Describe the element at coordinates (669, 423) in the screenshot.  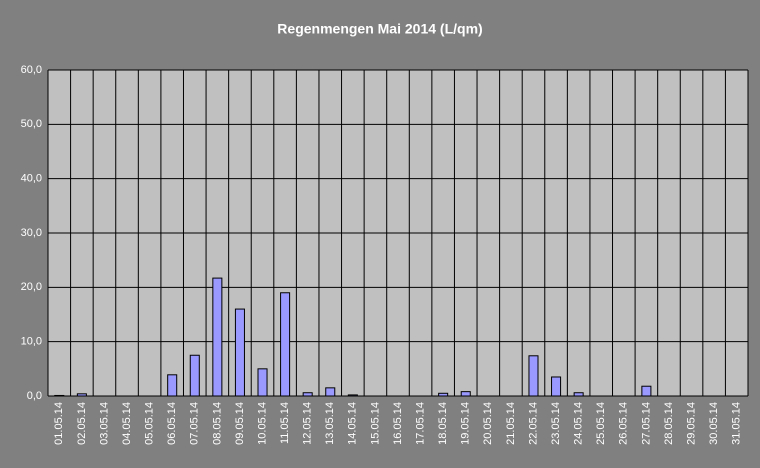
I see `x-tick-label: 28.05.14` at that location.